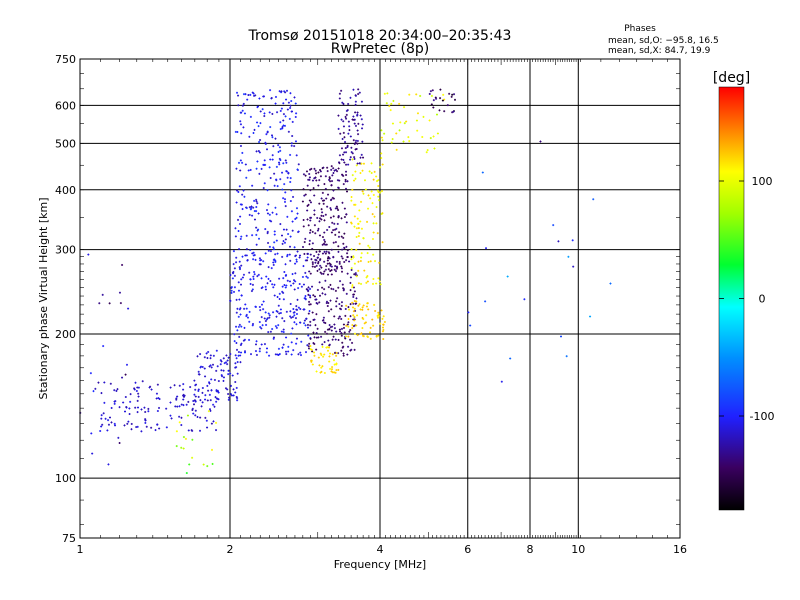 The height and width of the screenshot is (600, 800). What do you see at coordinates (762, 181) in the screenshot?
I see `colorbar-tick-label: 100` at bounding box center [762, 181].